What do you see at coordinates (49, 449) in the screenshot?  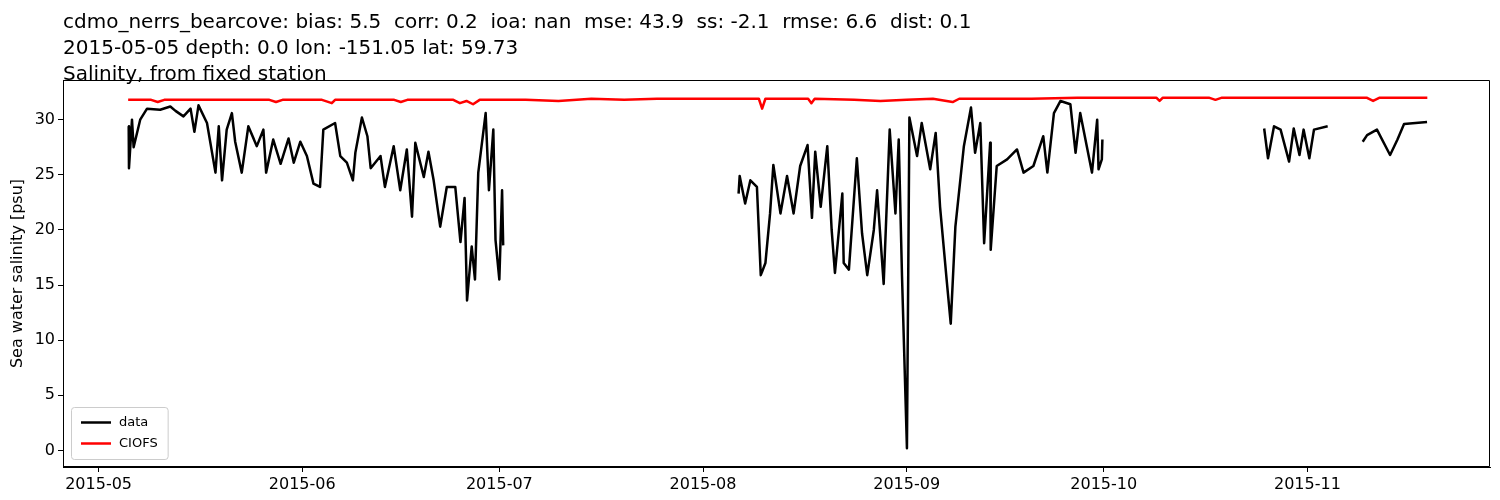 I see `y-tick-label: 0` at bounding box center [49, 449].